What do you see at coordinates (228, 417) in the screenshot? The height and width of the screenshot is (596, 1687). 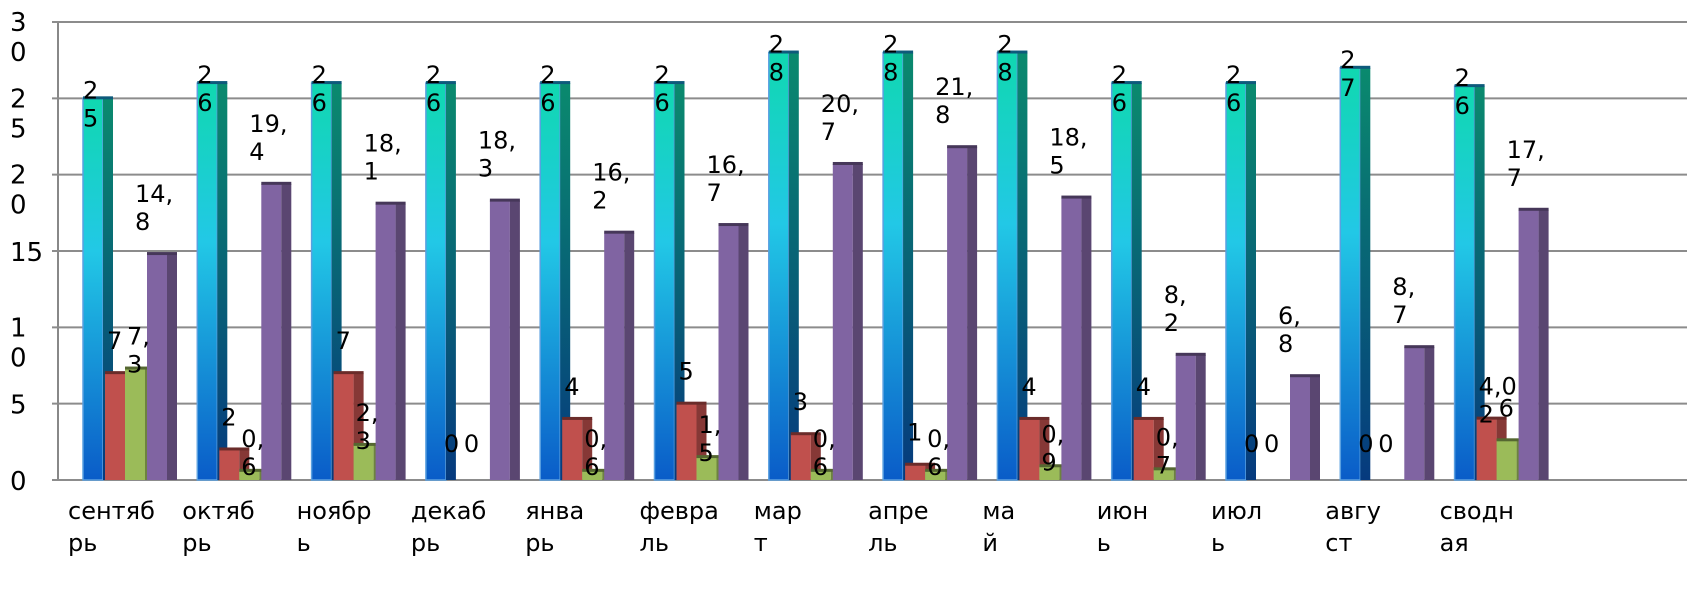 I see `data-label: 2` at bounding box center [228, 417].